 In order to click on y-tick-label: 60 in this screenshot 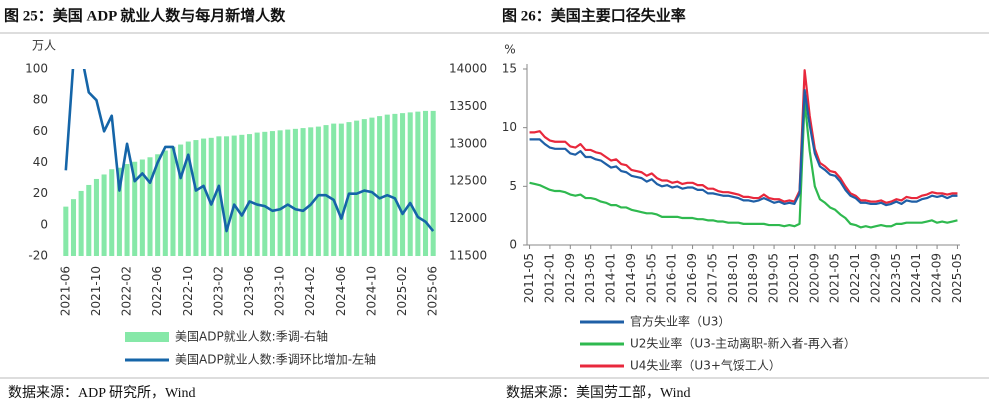, I will do `click(40, 131)`.